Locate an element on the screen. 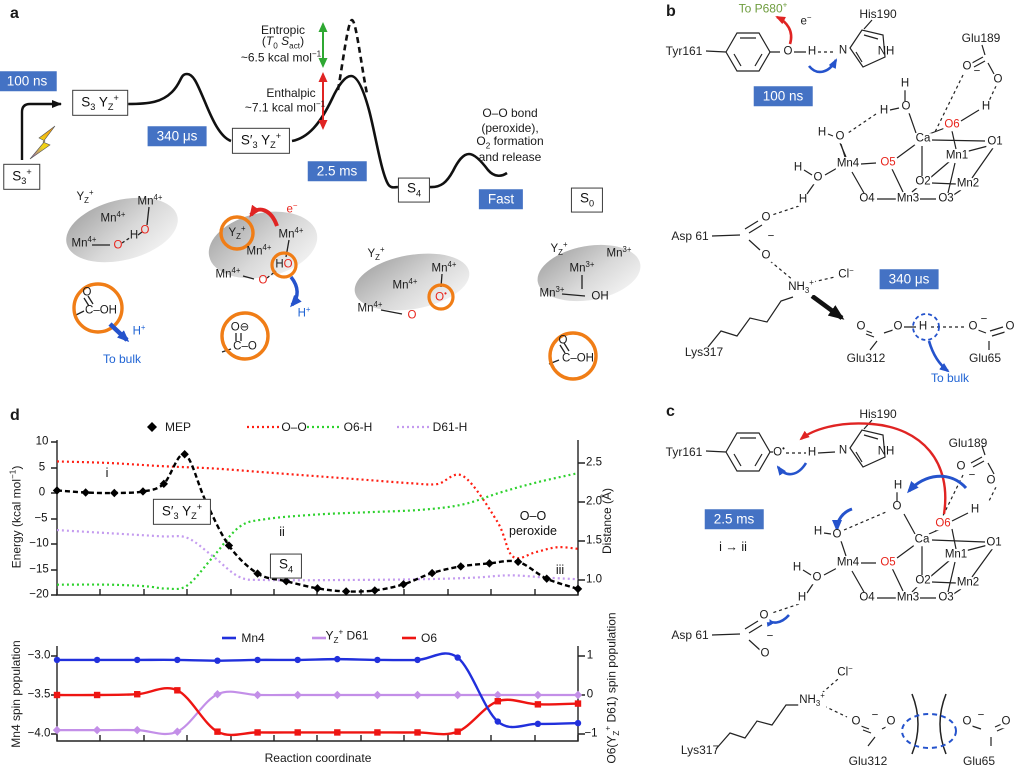 This screenshot has height=772, width=1018. panel-d-label: d is located at coordinates (15, 415).